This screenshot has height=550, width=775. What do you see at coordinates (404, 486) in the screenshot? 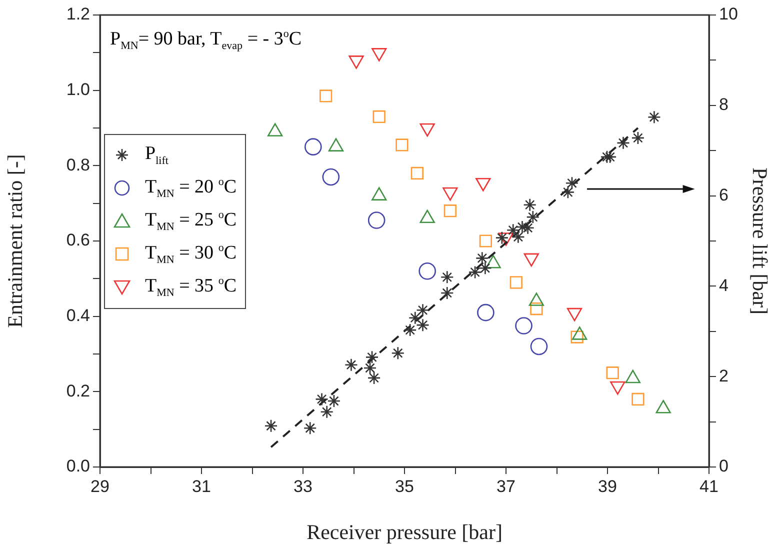
I see `x-tick-label: 35` at bounding box center [404, 486].